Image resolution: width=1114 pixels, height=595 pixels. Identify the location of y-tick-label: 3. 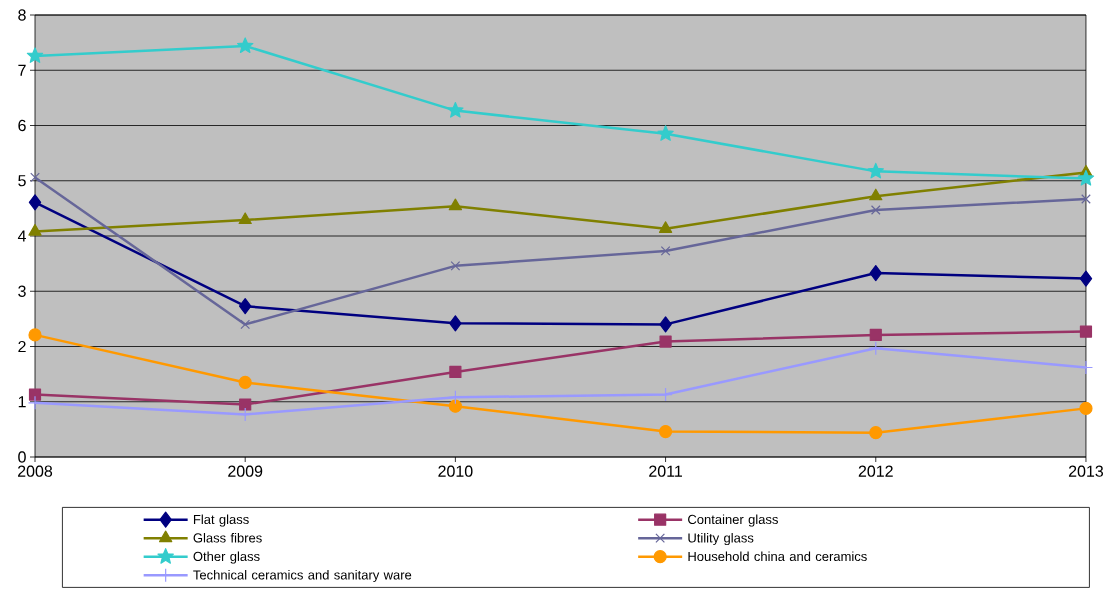
(22, 291).